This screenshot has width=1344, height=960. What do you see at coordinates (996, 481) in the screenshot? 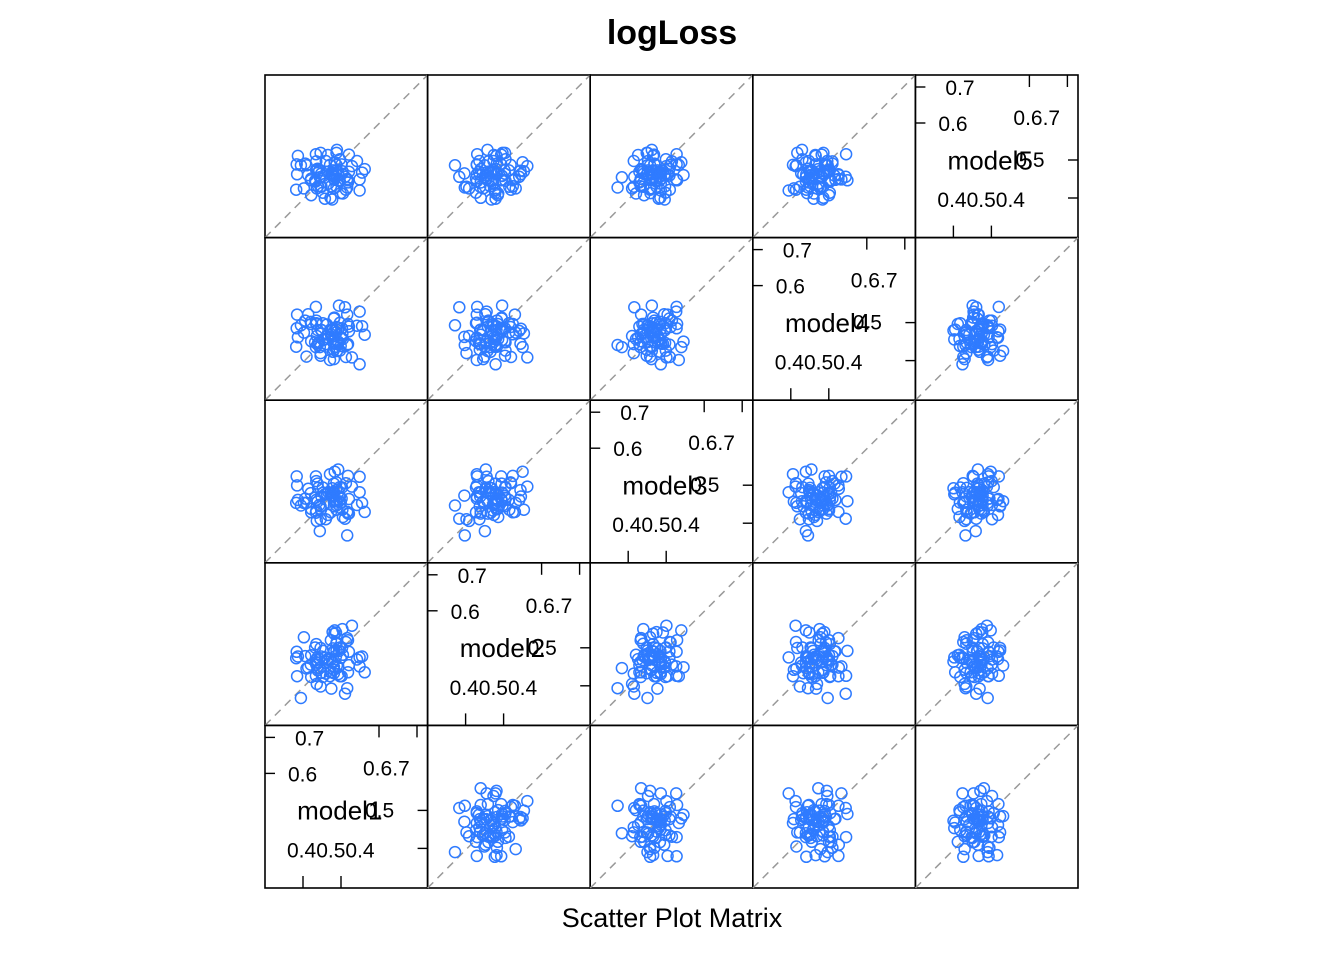
I see `panel-model3-vs-model5` at bounding box center [996, 481].